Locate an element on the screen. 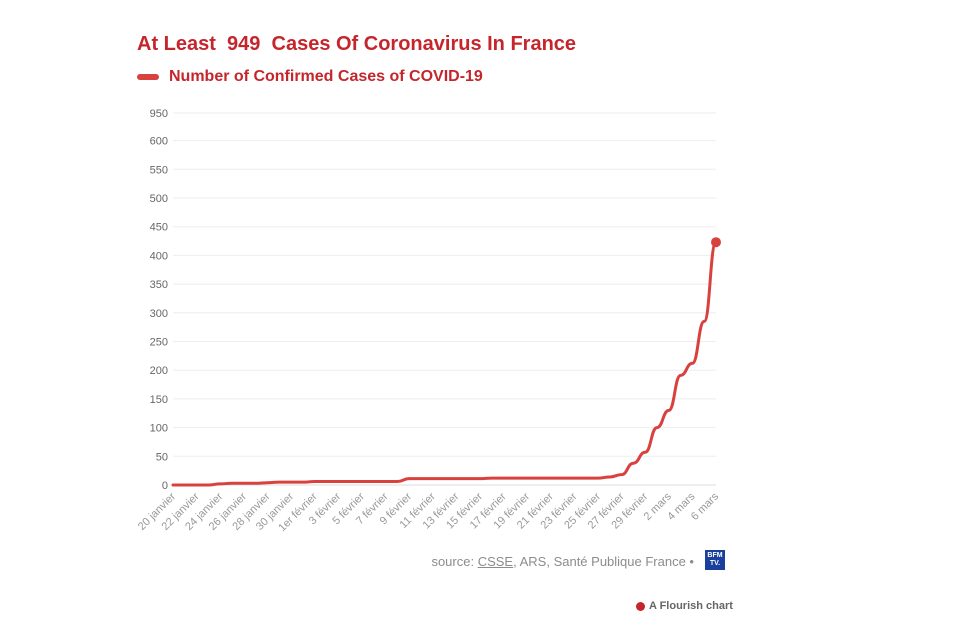  bfmtv-logo: BFM TV. is located at coordinates (715, 560).